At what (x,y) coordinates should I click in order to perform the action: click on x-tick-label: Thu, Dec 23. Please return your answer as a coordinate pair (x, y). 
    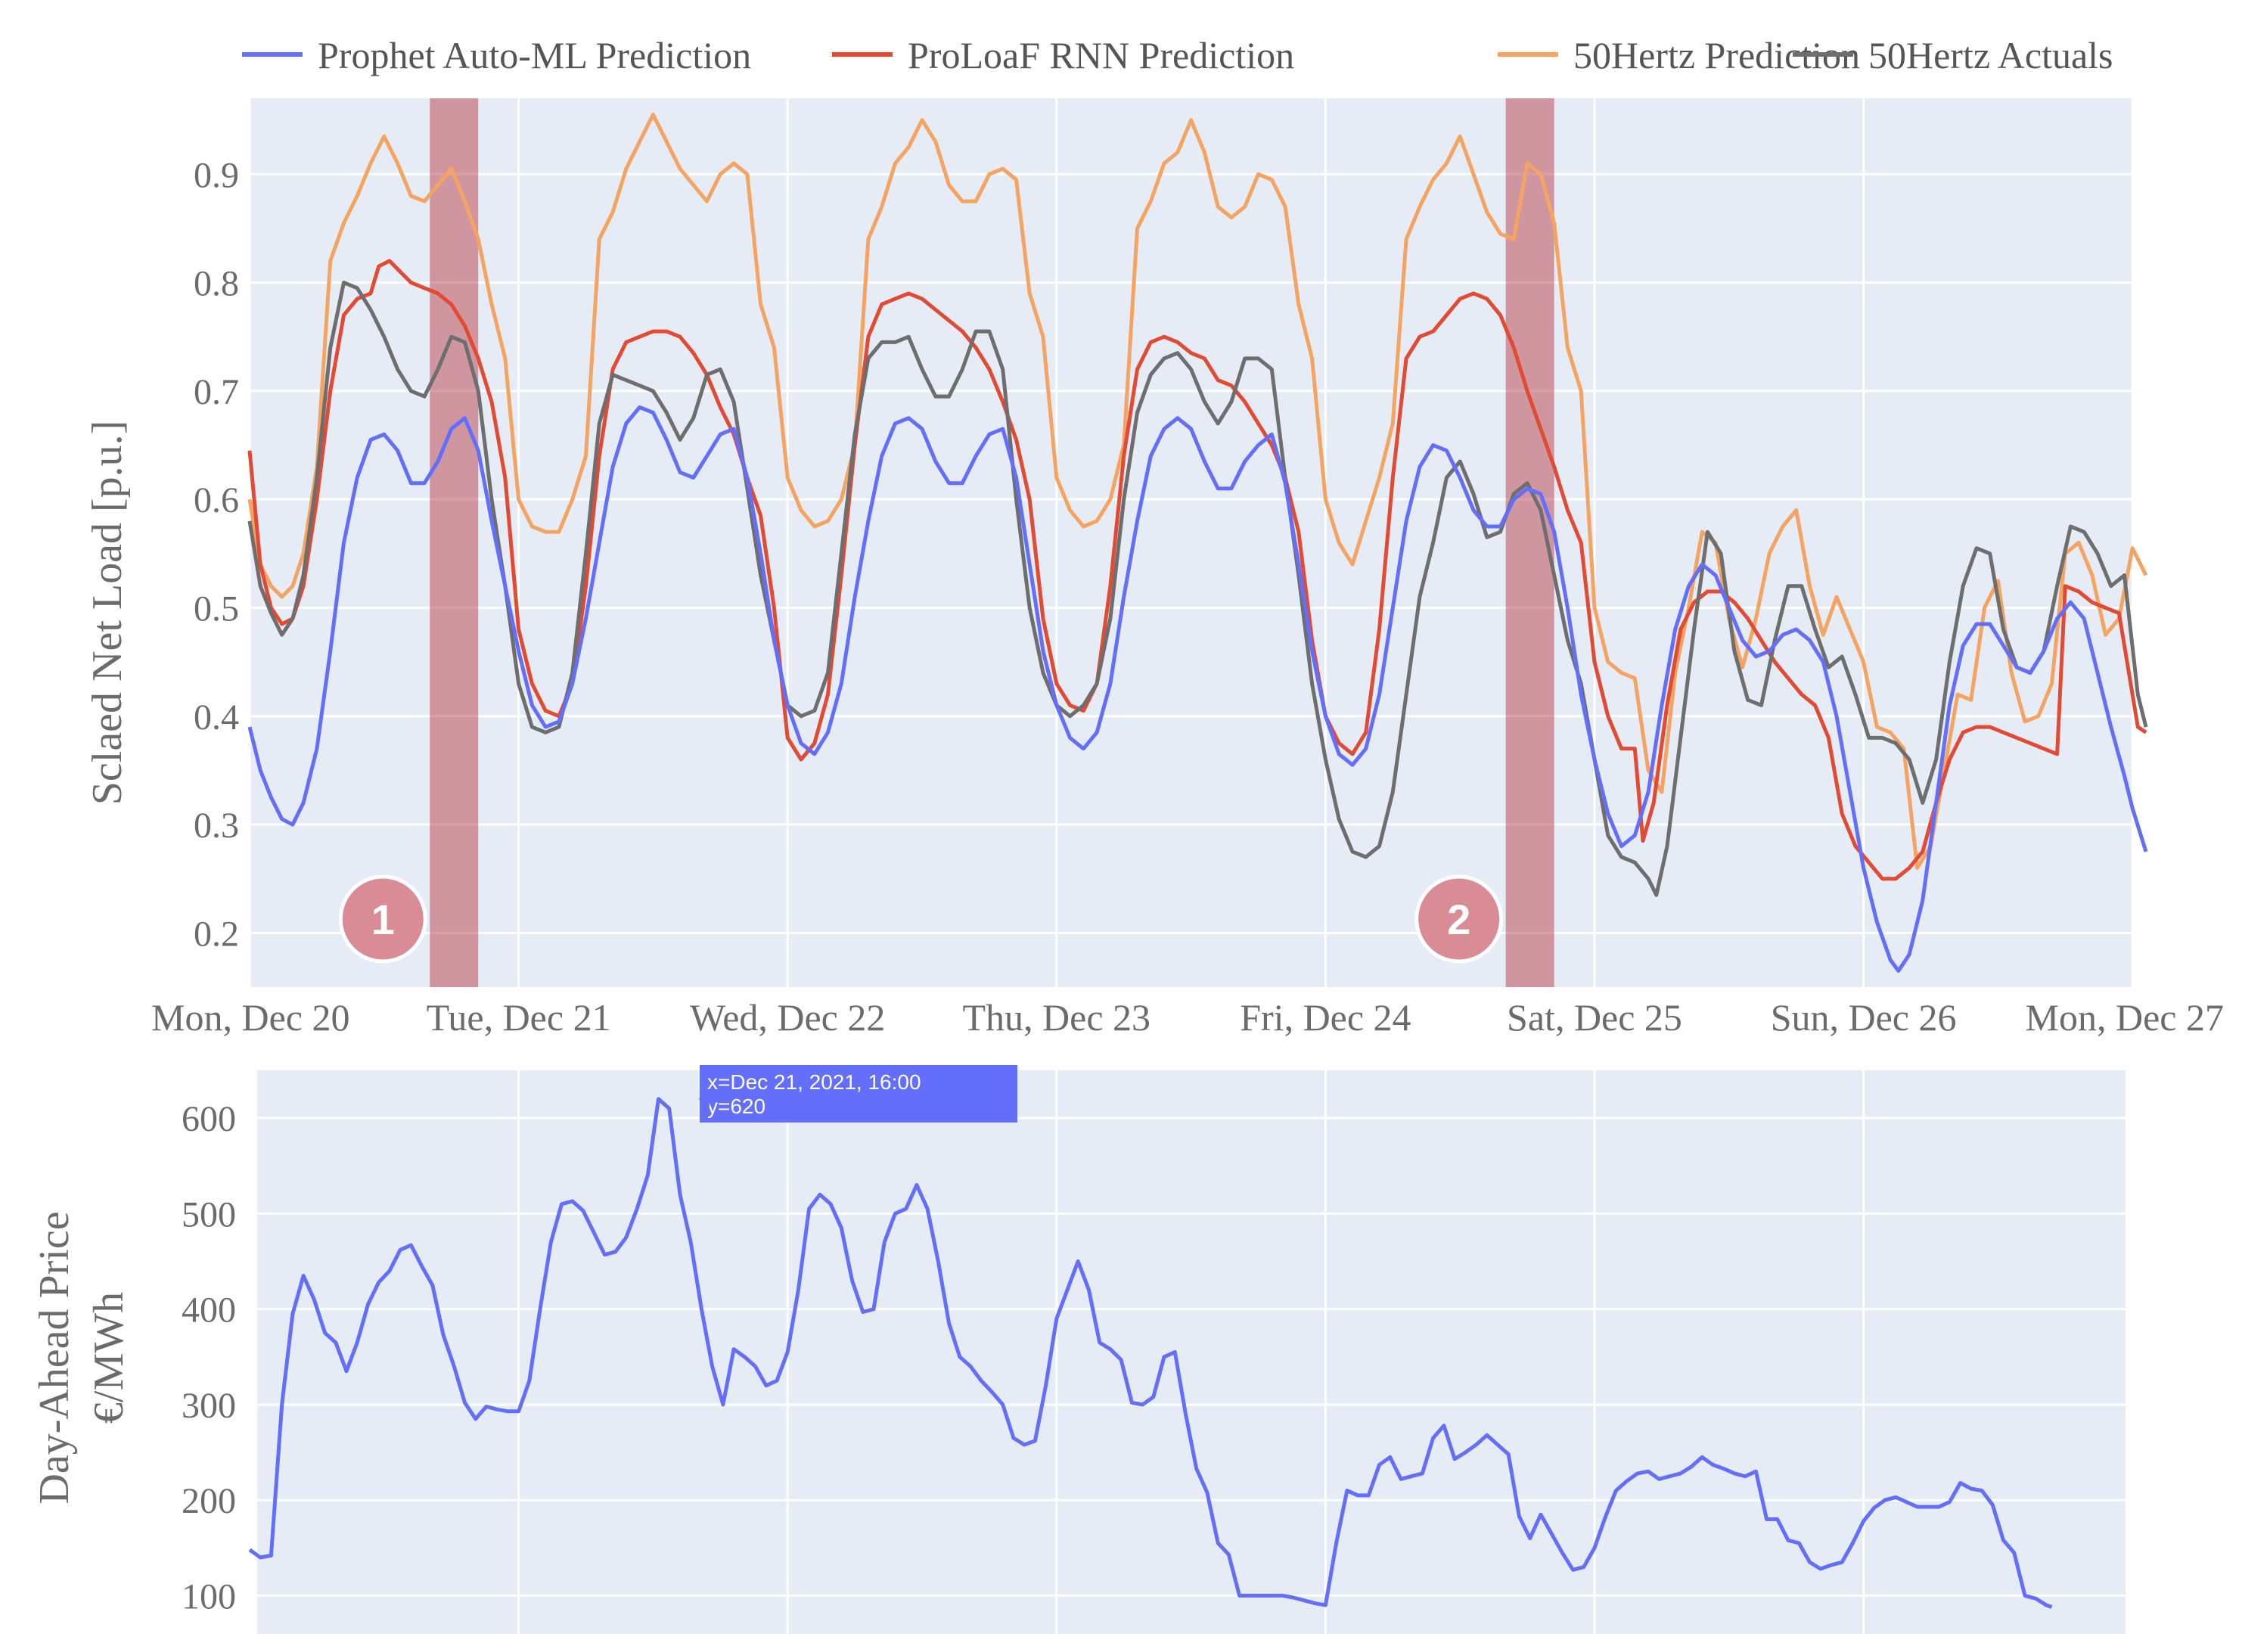
    Looking at the image, I should click on (1057, 1017).